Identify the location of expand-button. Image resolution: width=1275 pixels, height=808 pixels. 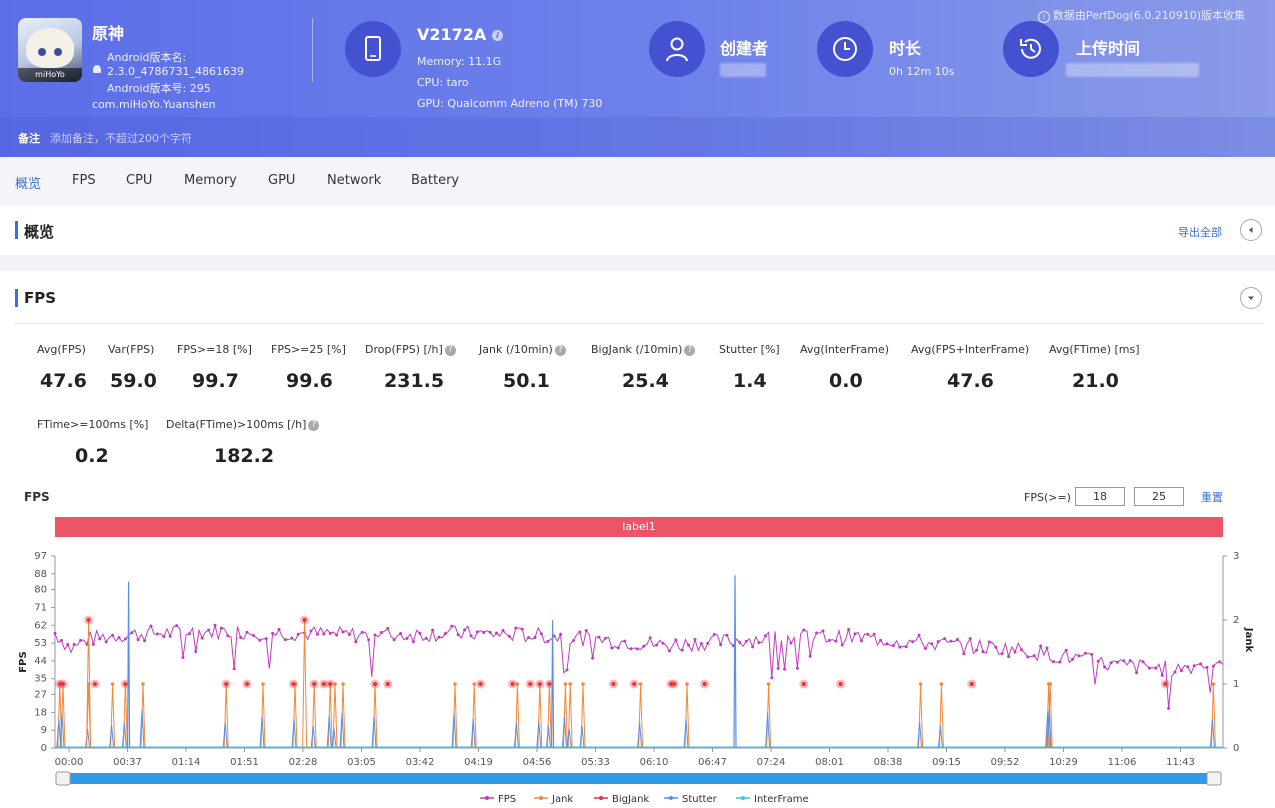
(1251, 298).